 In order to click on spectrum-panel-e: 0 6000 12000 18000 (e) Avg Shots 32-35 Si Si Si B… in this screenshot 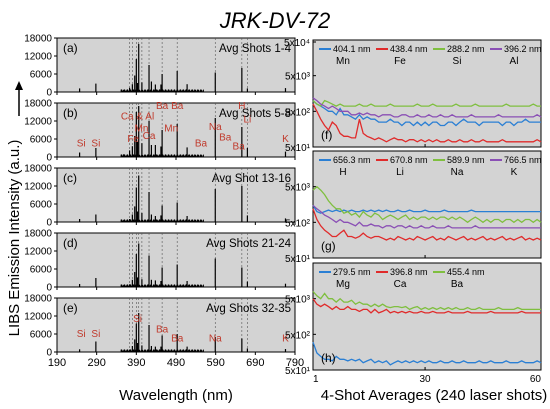, I will do `click(160, 326)`.